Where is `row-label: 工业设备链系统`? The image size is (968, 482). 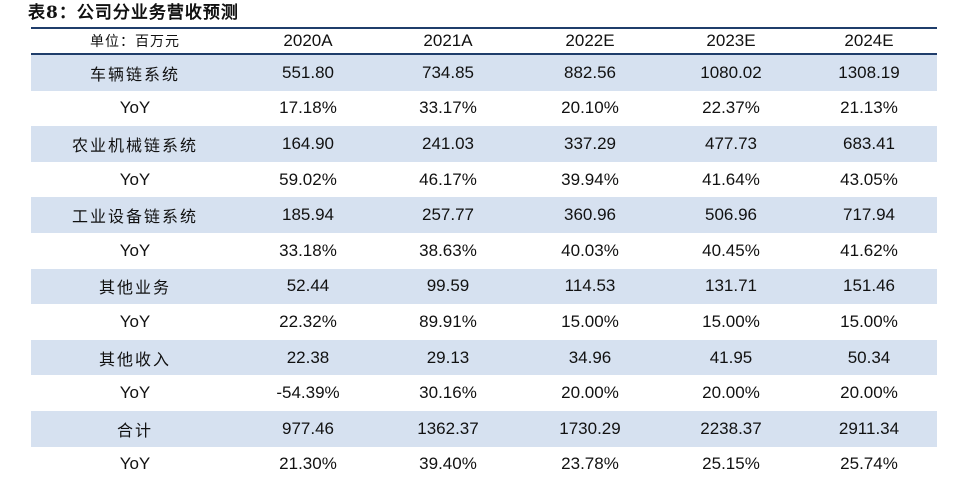 row-label: 工业设备链系统 is located at coordinates (134, 217).